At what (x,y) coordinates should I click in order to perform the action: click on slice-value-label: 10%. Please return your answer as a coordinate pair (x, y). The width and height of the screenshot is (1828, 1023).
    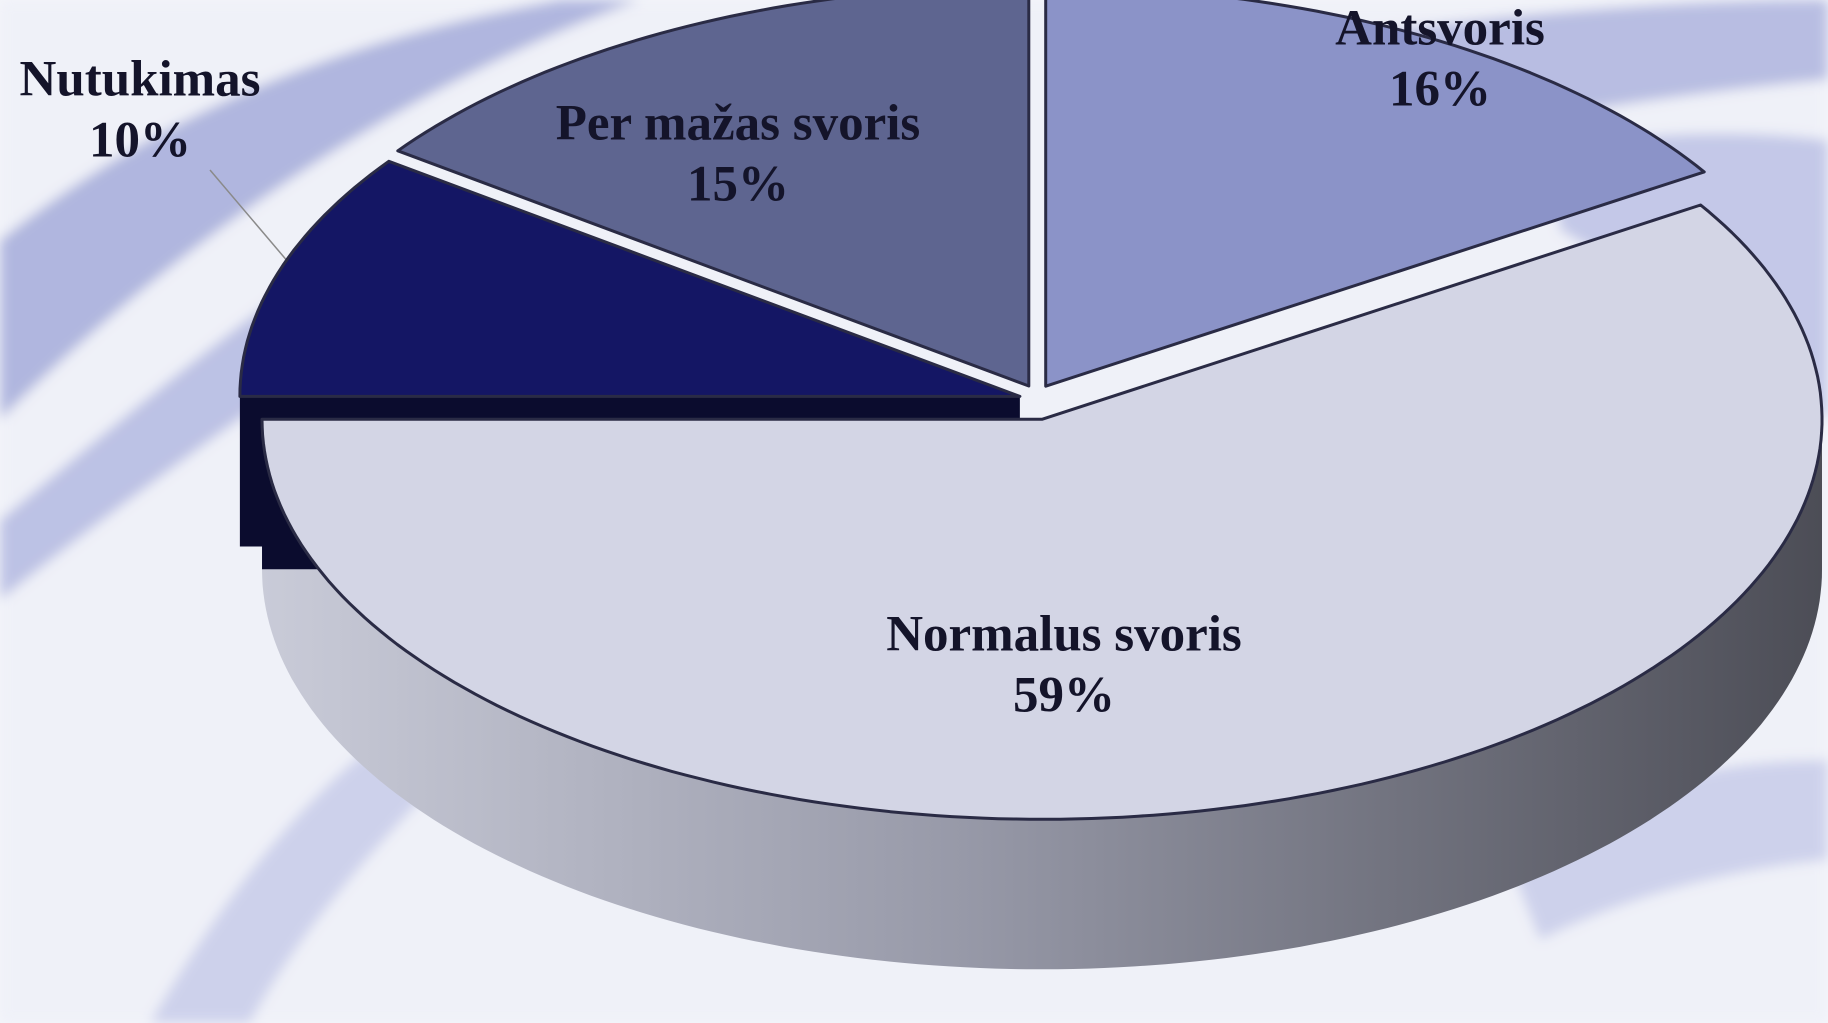
    Looking at the image, I should click on (140, 141).